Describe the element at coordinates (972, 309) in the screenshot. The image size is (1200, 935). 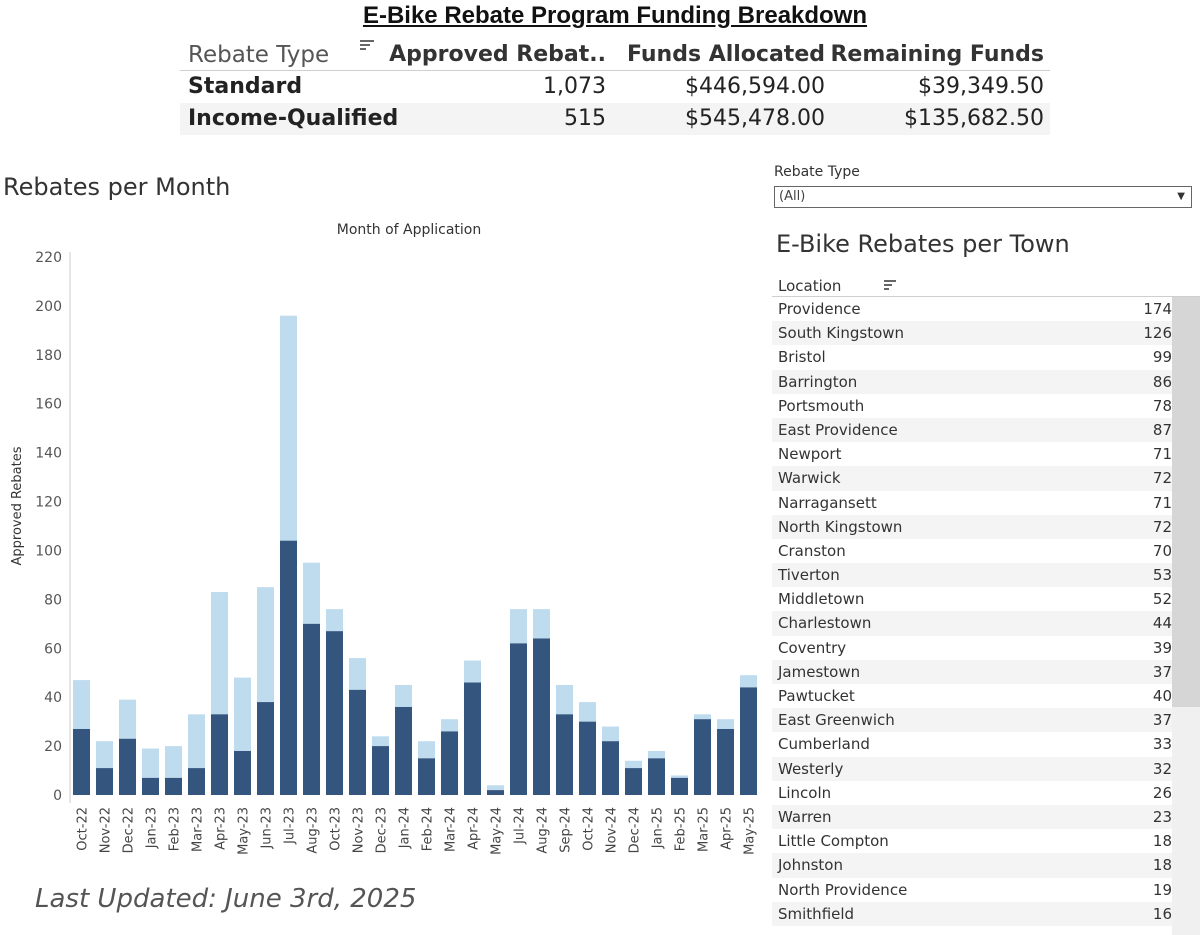
I see `town-row: Providence 174` at that location.